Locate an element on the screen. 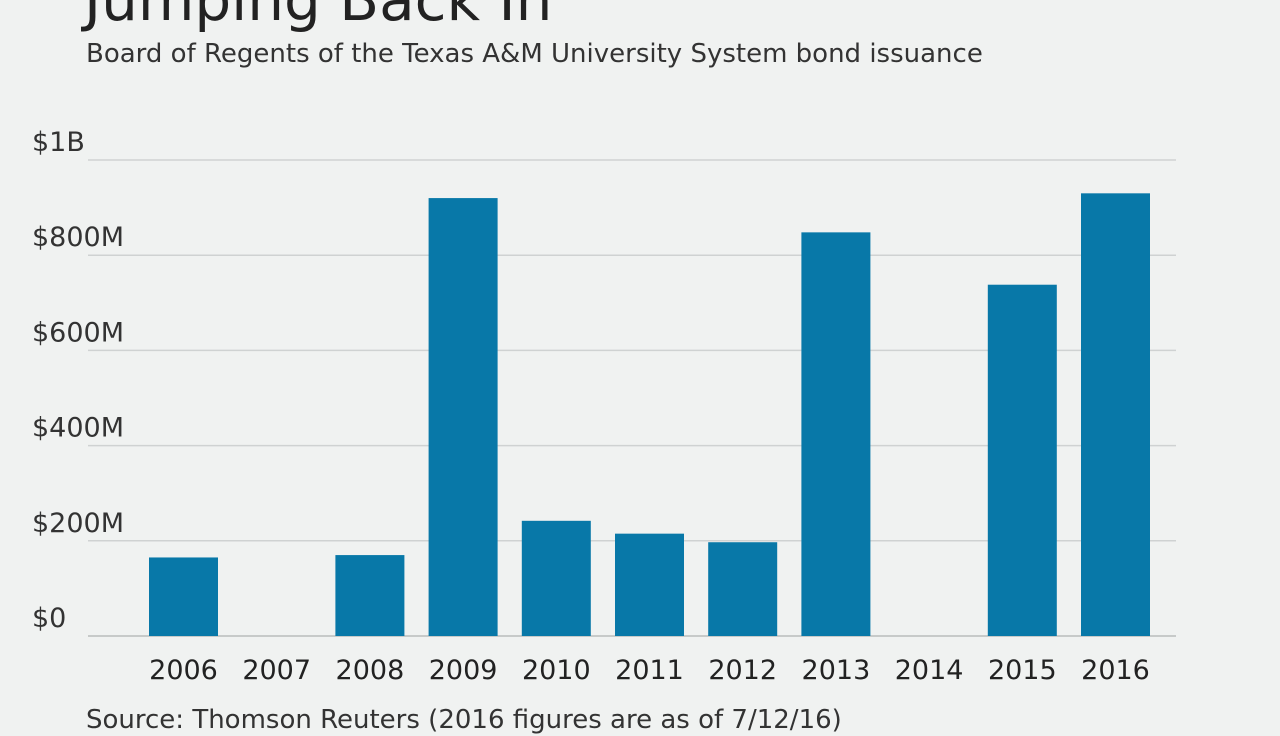 The width and height of the screenshot is (1280, 736). x-tick-label: 2006 is located at coordinates (183, 670).